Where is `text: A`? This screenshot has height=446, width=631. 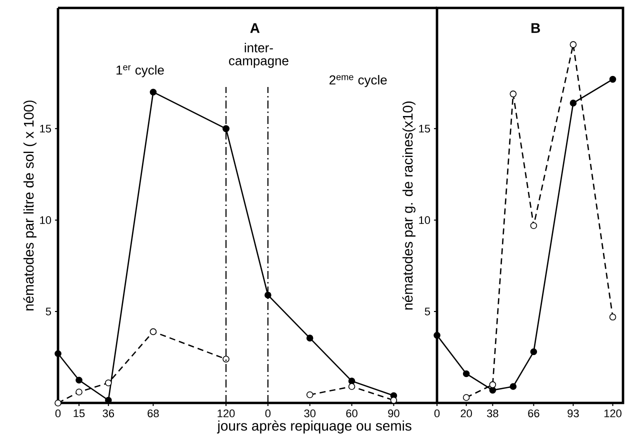 text: A is located at coordinates (255, 28).